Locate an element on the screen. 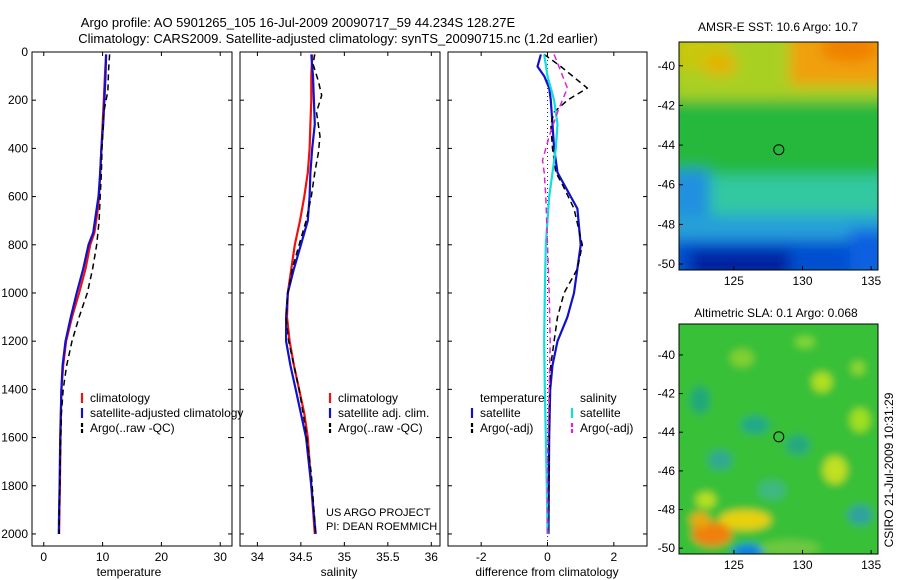 The image size is (900, 580). difference-legend-header: temperature is located at coordinates (512, 398).